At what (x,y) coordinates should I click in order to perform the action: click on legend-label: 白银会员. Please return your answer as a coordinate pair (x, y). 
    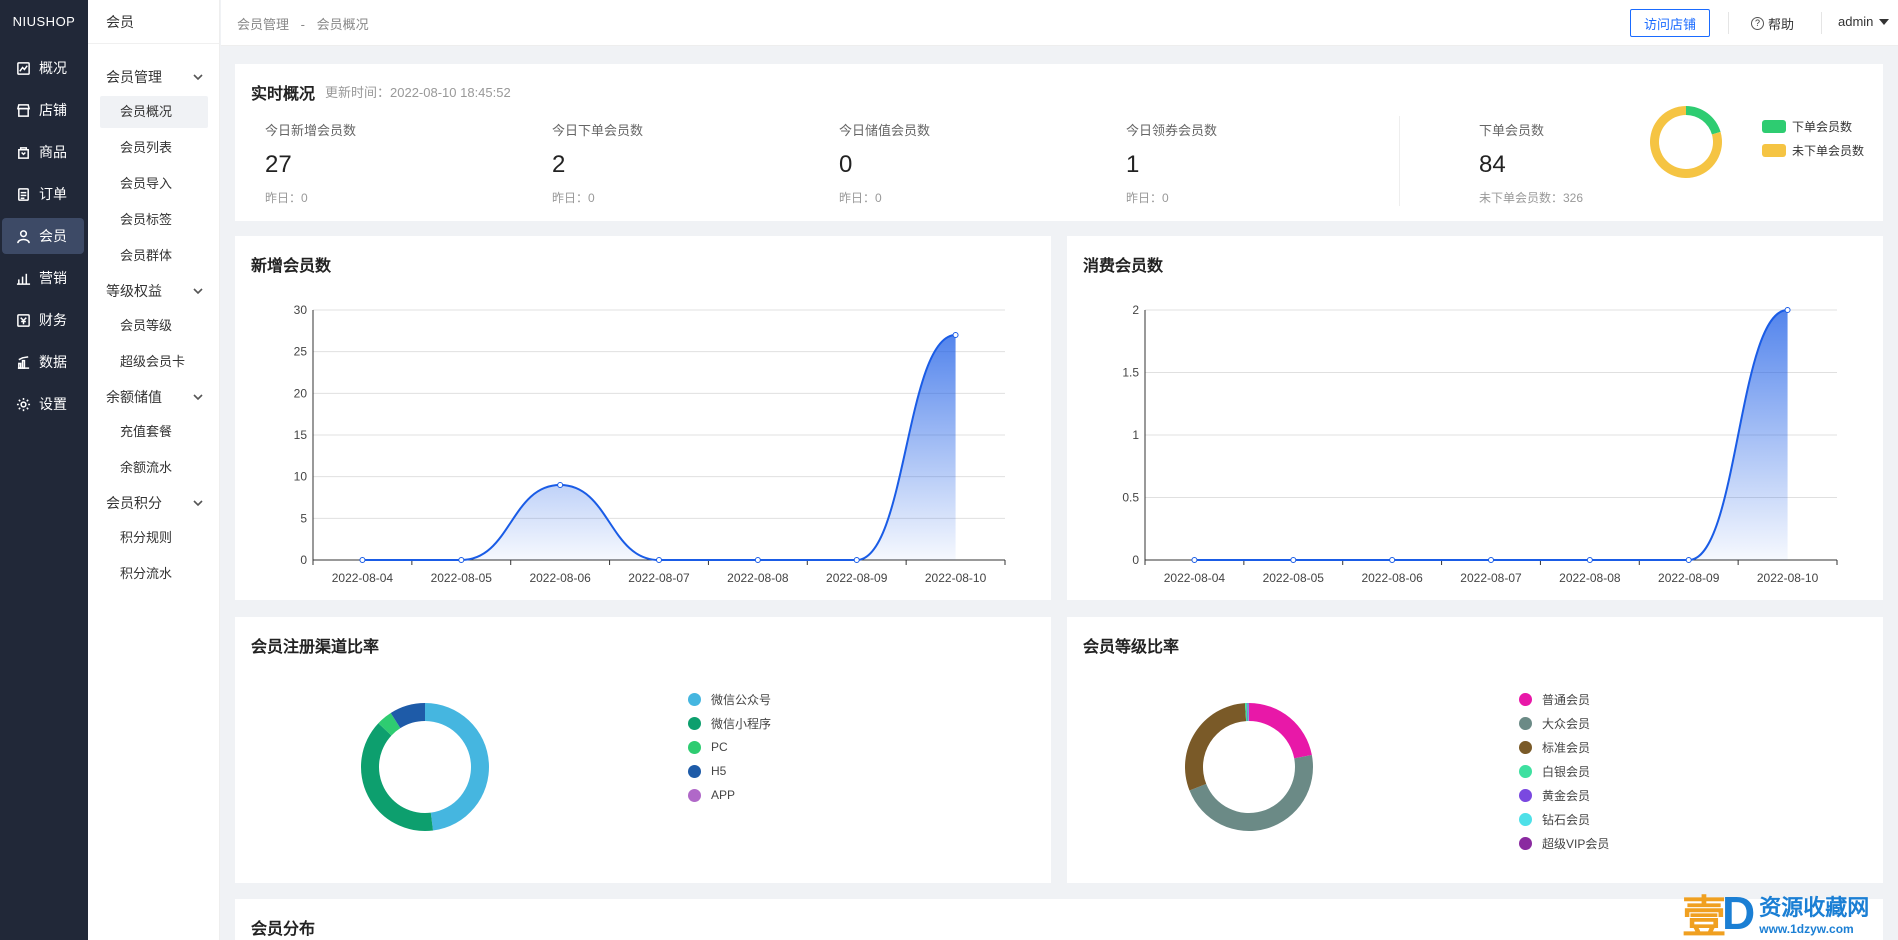
    Looking at the image, I should click on (1566, 771).